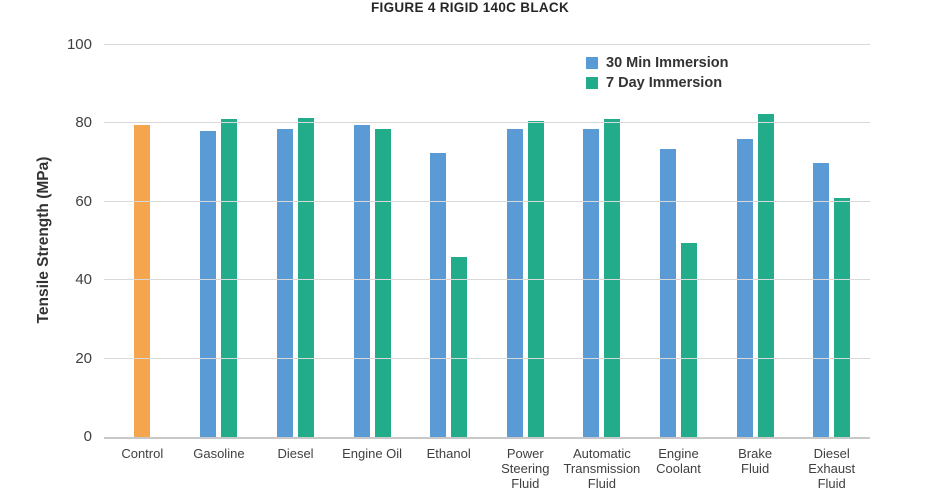  What do you see at coordinates (87, 436) in the screenshot?
I see `y-tick-label-0: 0` at bounding box center [87, 436].